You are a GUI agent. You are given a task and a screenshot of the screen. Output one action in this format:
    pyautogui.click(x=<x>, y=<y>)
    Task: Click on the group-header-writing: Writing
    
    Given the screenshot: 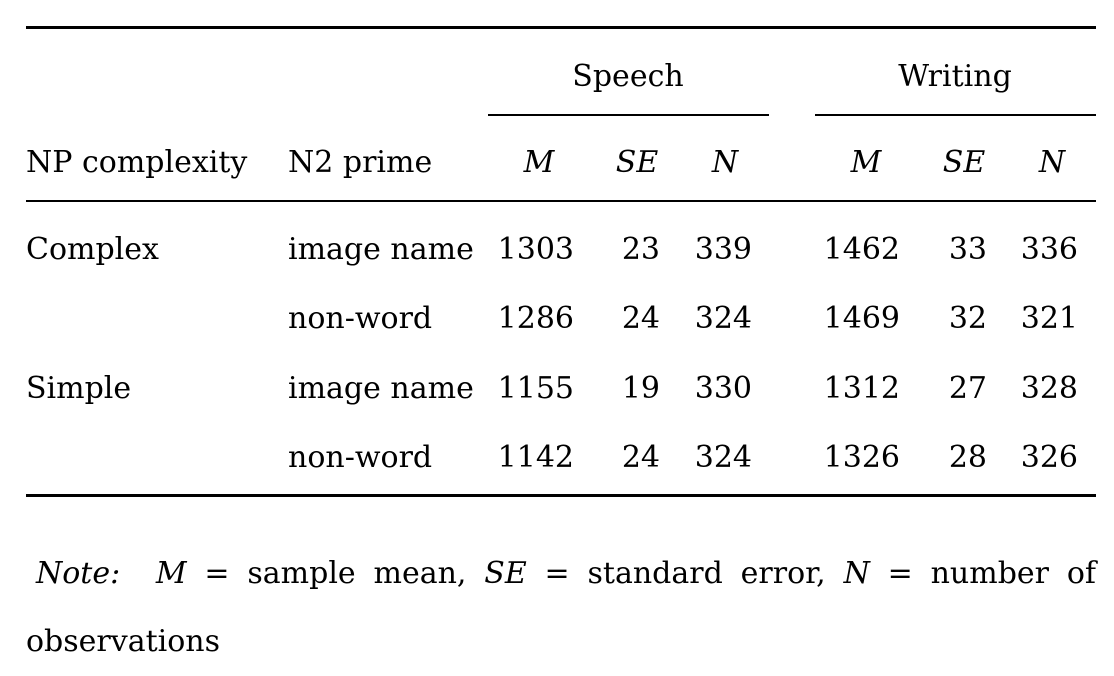 What is the action you would take?
    pyautogui.click(x=955, y=76)
    